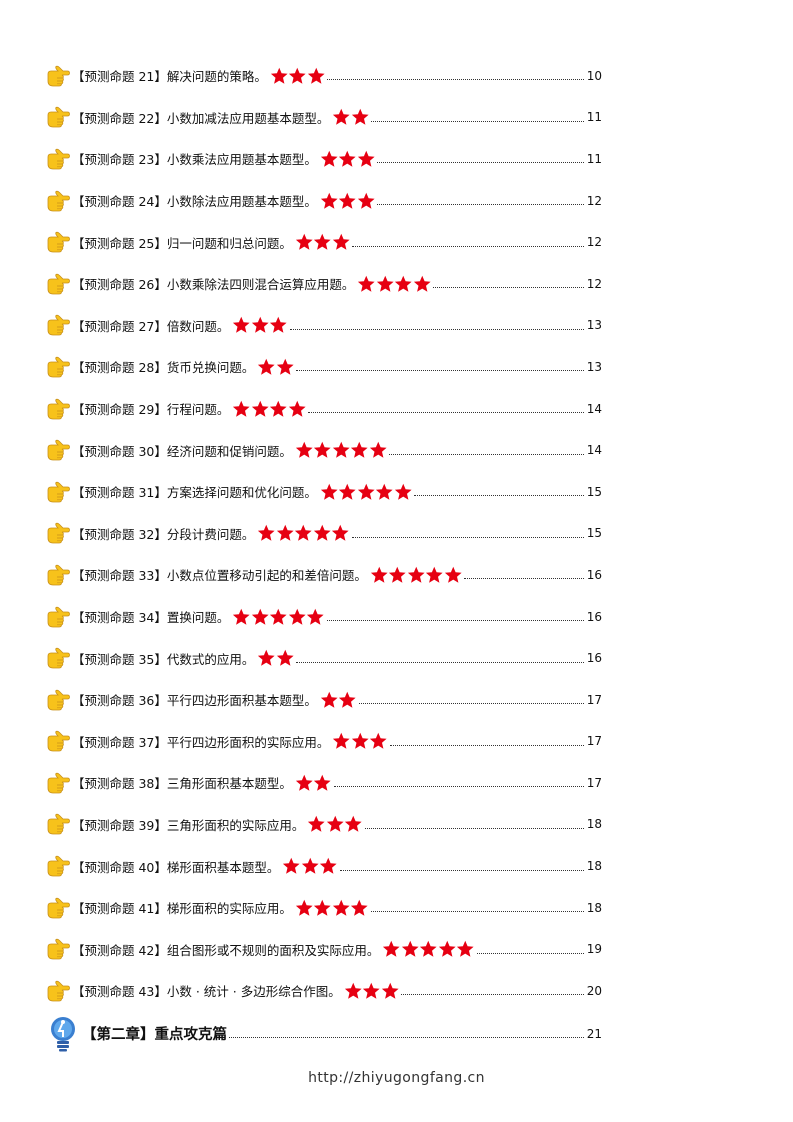 The height and width of the screenshot is (1122, 793). I want to click on toc-entry: 【预测命题 31】方案选择问题和优化问题。 15, so click(324, 492).